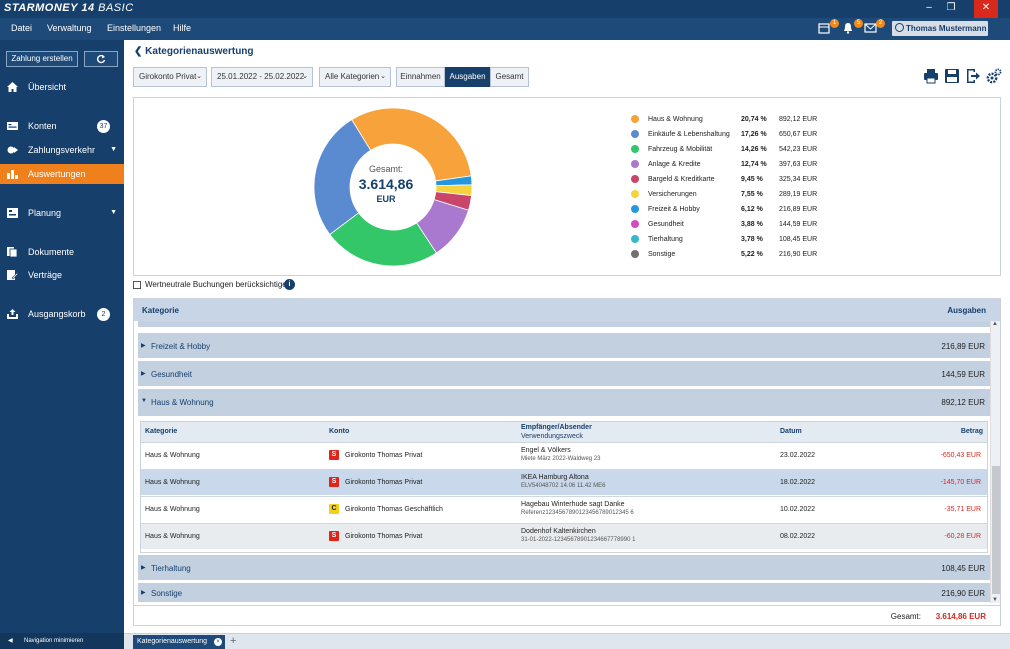 The height and width of the screenshot is (649, 1010). What do you see at coordinates (726, 255) in the screenshot?
I see `legend-item: Sonstige 5,22 % 216,90 EUR` at bounding box center [726, 255].